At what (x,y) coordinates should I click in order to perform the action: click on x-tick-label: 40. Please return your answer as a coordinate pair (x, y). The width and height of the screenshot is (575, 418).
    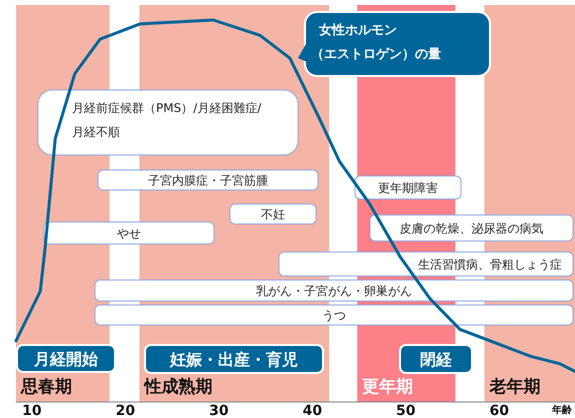
    Looking at the image, I should click on (312, 410).